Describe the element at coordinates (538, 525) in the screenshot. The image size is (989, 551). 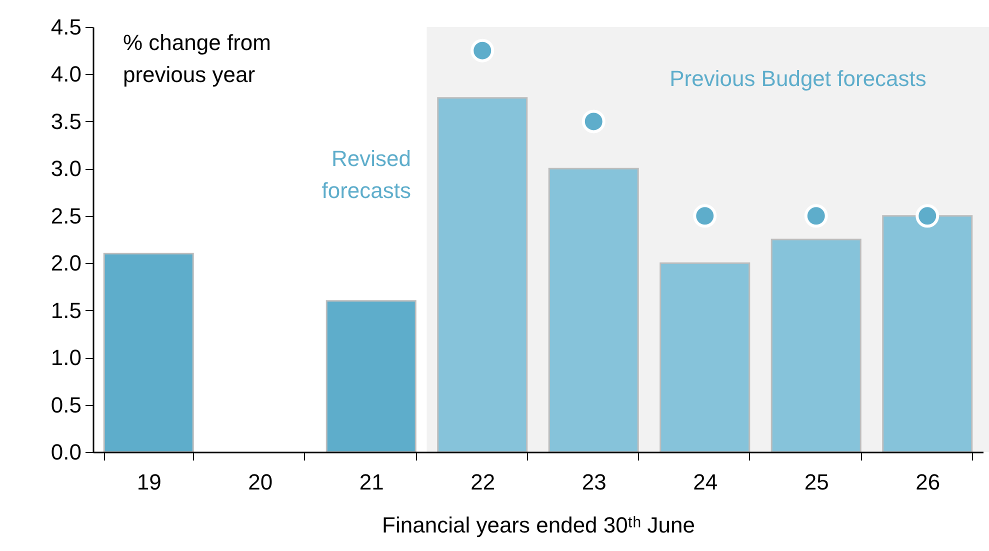
I see `x-axis-title: Financial years ended 30ᵗʰ June` at that location.